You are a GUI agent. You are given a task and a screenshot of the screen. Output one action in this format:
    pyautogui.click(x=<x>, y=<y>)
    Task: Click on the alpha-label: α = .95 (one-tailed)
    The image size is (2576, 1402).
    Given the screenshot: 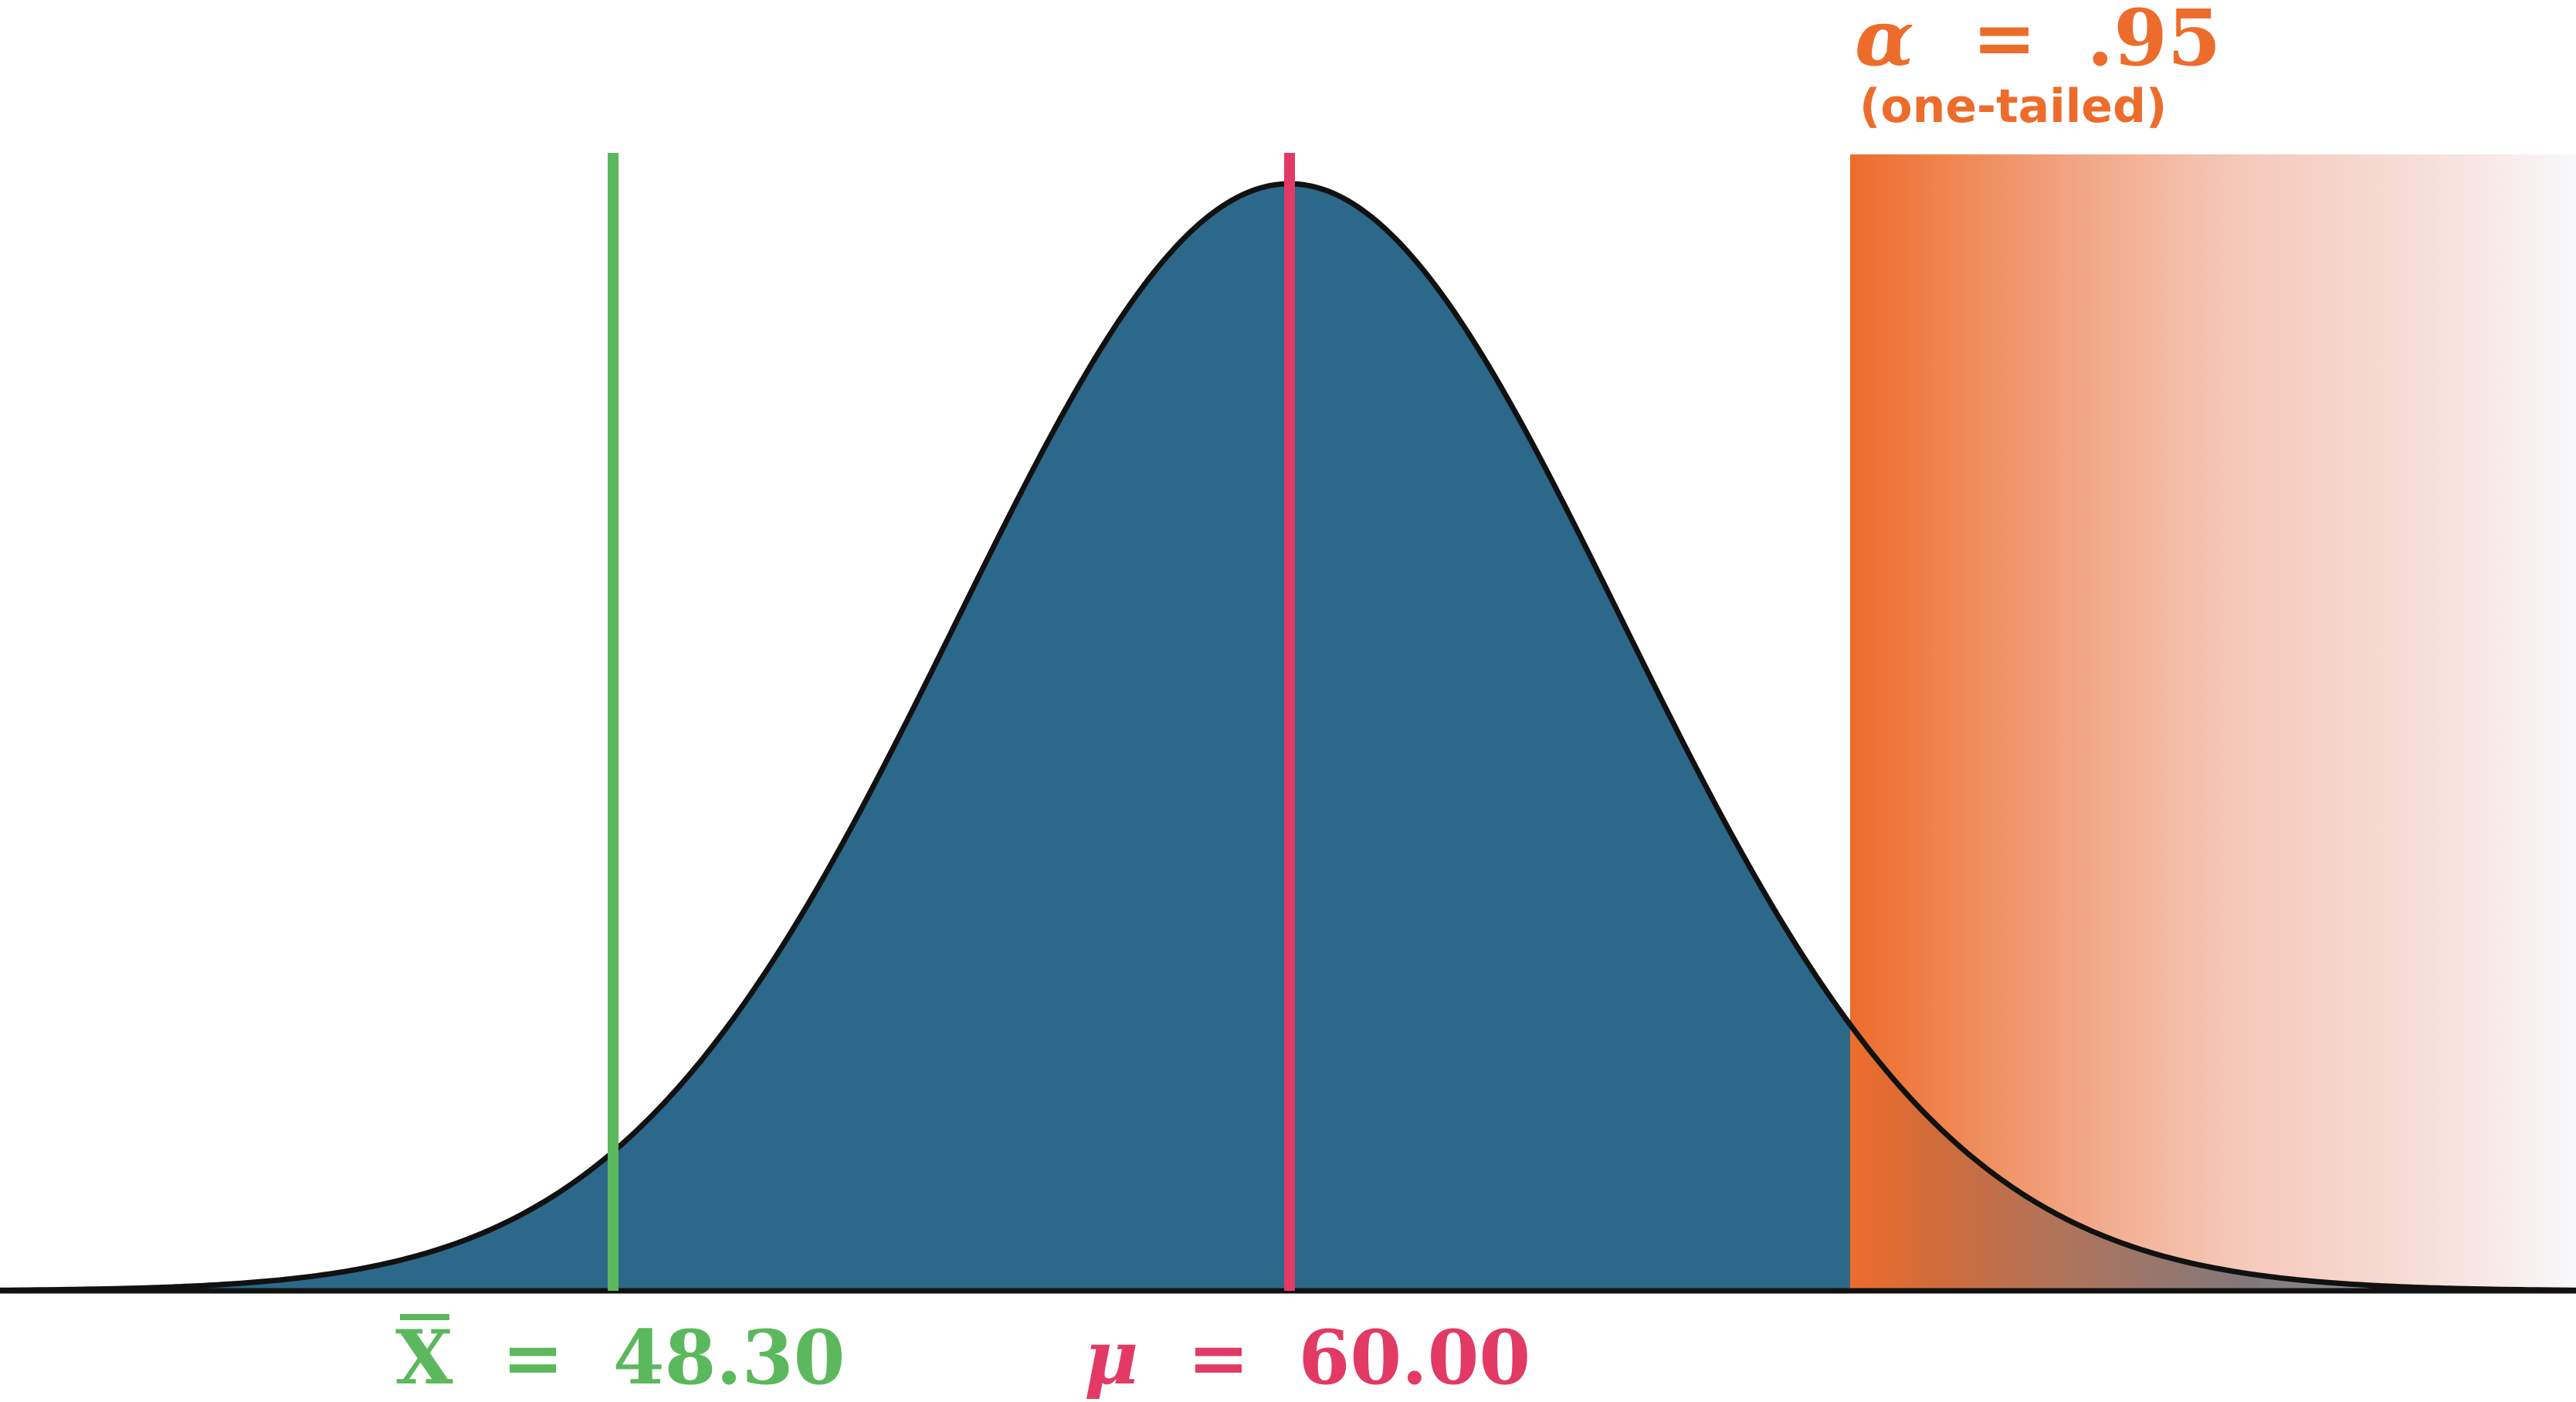 What is the action you would take?
    pyautogui.click(x=2038, y=67)
    